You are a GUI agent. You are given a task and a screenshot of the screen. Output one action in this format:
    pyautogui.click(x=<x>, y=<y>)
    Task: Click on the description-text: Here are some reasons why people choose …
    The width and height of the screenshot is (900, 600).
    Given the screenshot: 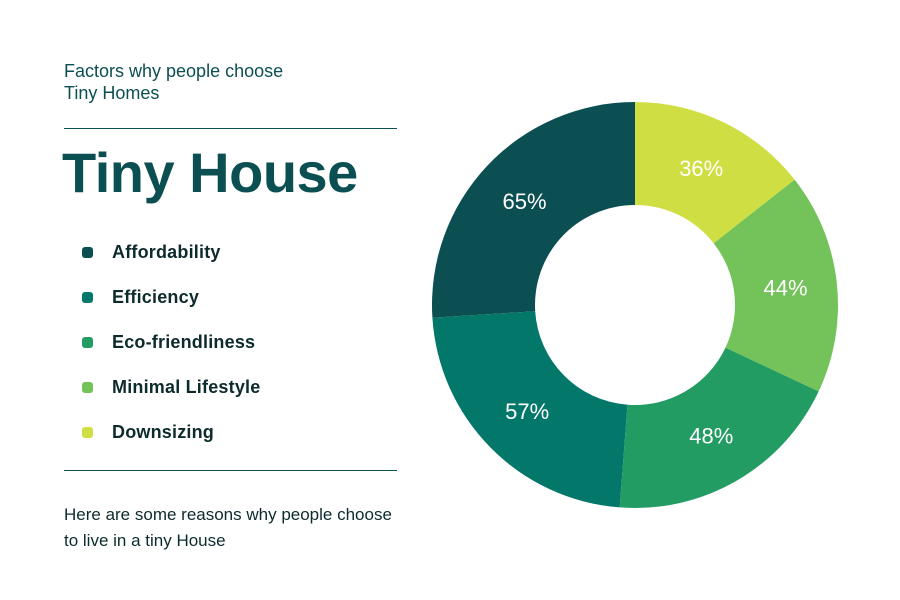 What is the action you would take?
    pyautogui.click(x=234, y=528)
    